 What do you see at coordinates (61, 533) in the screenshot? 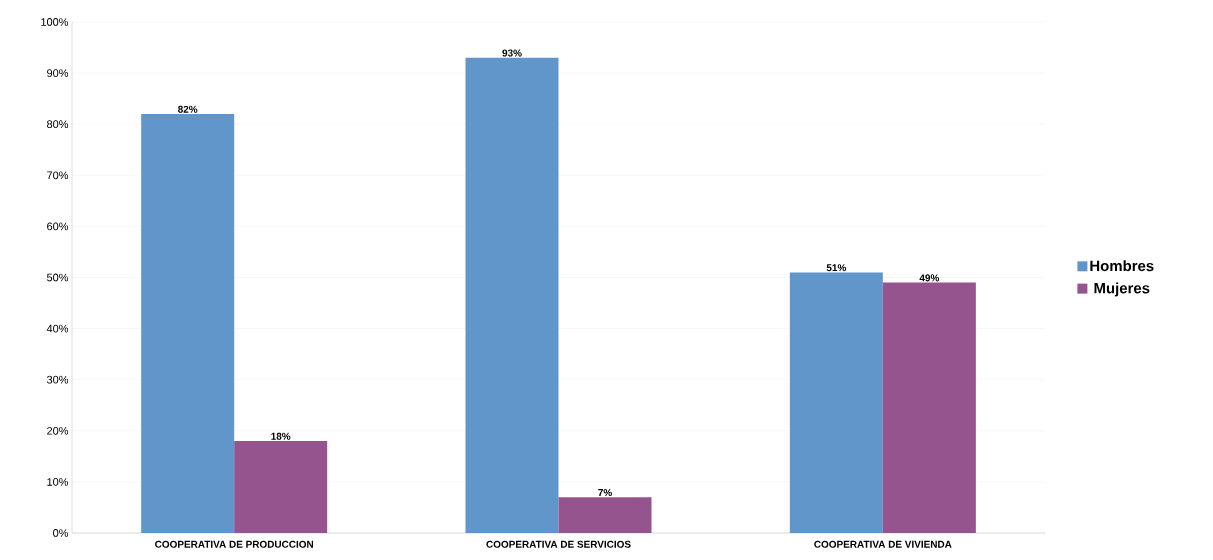
I see `y-tick-label: 0%` at bounding box center [61, 533].